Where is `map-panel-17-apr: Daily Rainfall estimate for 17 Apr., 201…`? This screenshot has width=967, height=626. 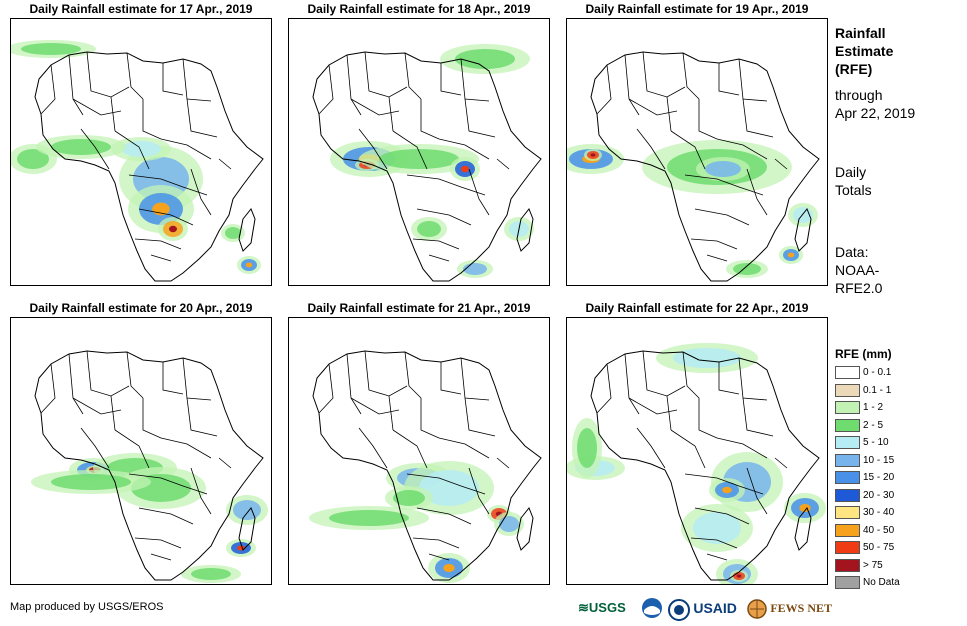
map-panel-17-apr: Daily Rainfall estimate for 17 Apr., 201… is located at coordinates (141, 143).